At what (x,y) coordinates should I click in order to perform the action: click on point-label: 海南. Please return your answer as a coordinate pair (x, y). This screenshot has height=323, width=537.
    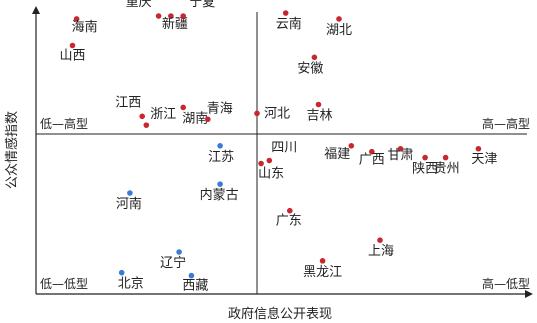
    Looking at the image, I should click on (85, 27).